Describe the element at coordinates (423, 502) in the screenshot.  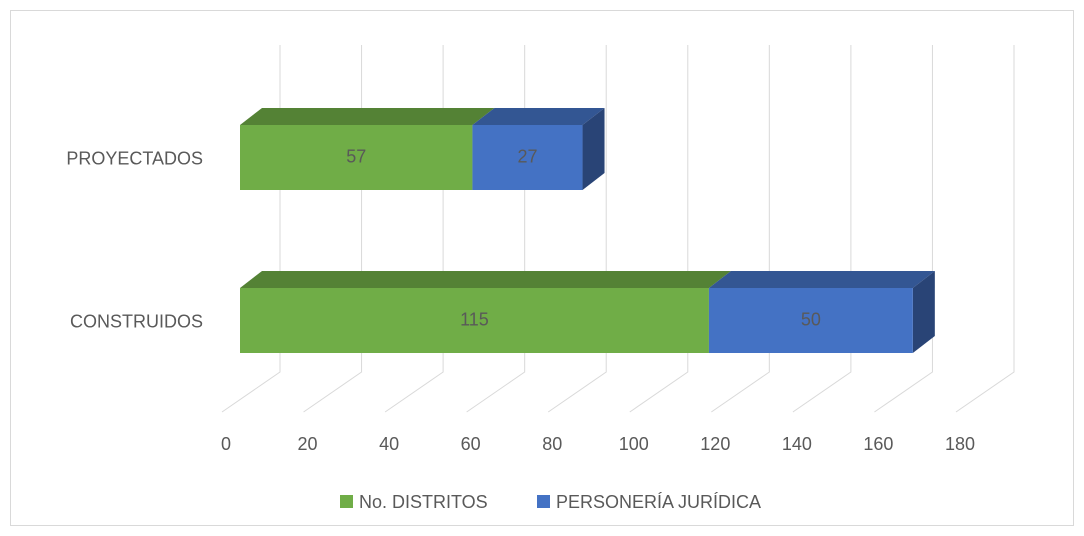
I see `legend-label: No. DISTRITOS` at that location.